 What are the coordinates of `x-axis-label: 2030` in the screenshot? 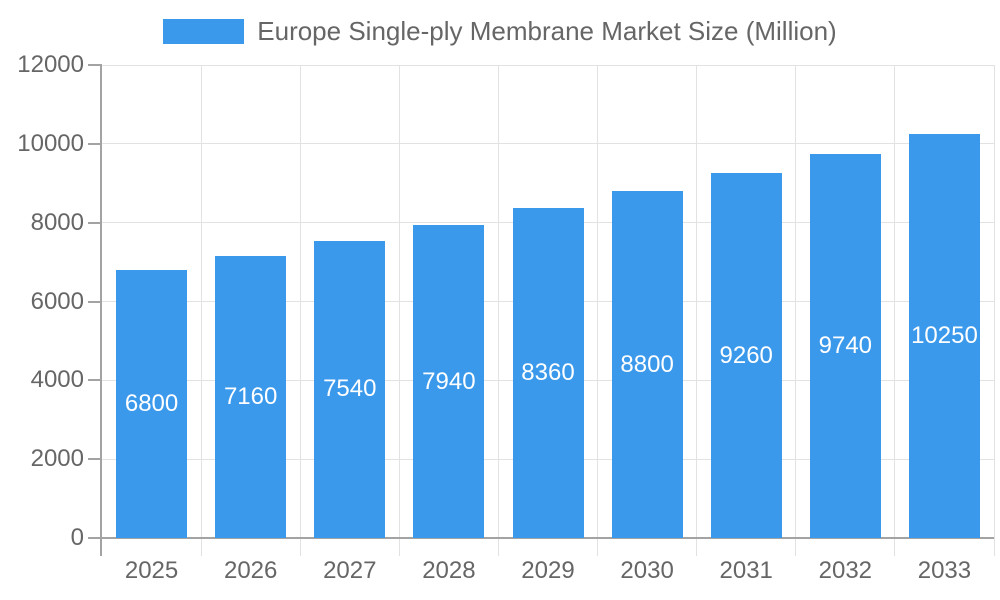 It's located at (647, 570).